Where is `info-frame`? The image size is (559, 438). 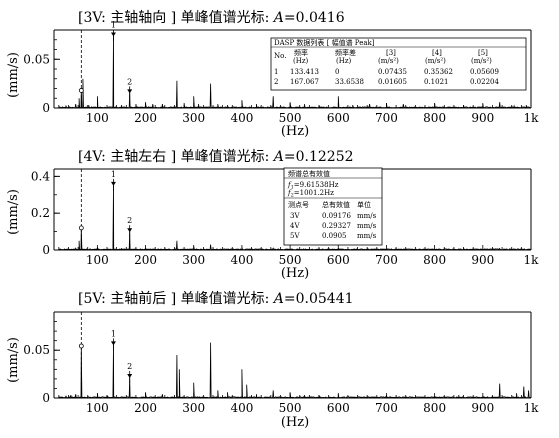 info-frame is located at coordinates (333, 206).